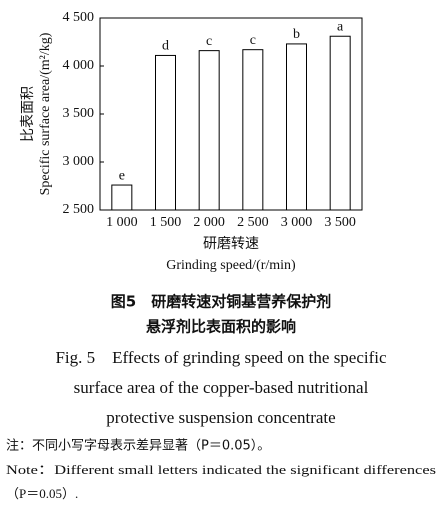 Image resolution: width=442 pixels, height=517 pixels. Describe the element at coordinates (340, 222) in the screenshot. I see `x-tick-label: 3 500` at that location.